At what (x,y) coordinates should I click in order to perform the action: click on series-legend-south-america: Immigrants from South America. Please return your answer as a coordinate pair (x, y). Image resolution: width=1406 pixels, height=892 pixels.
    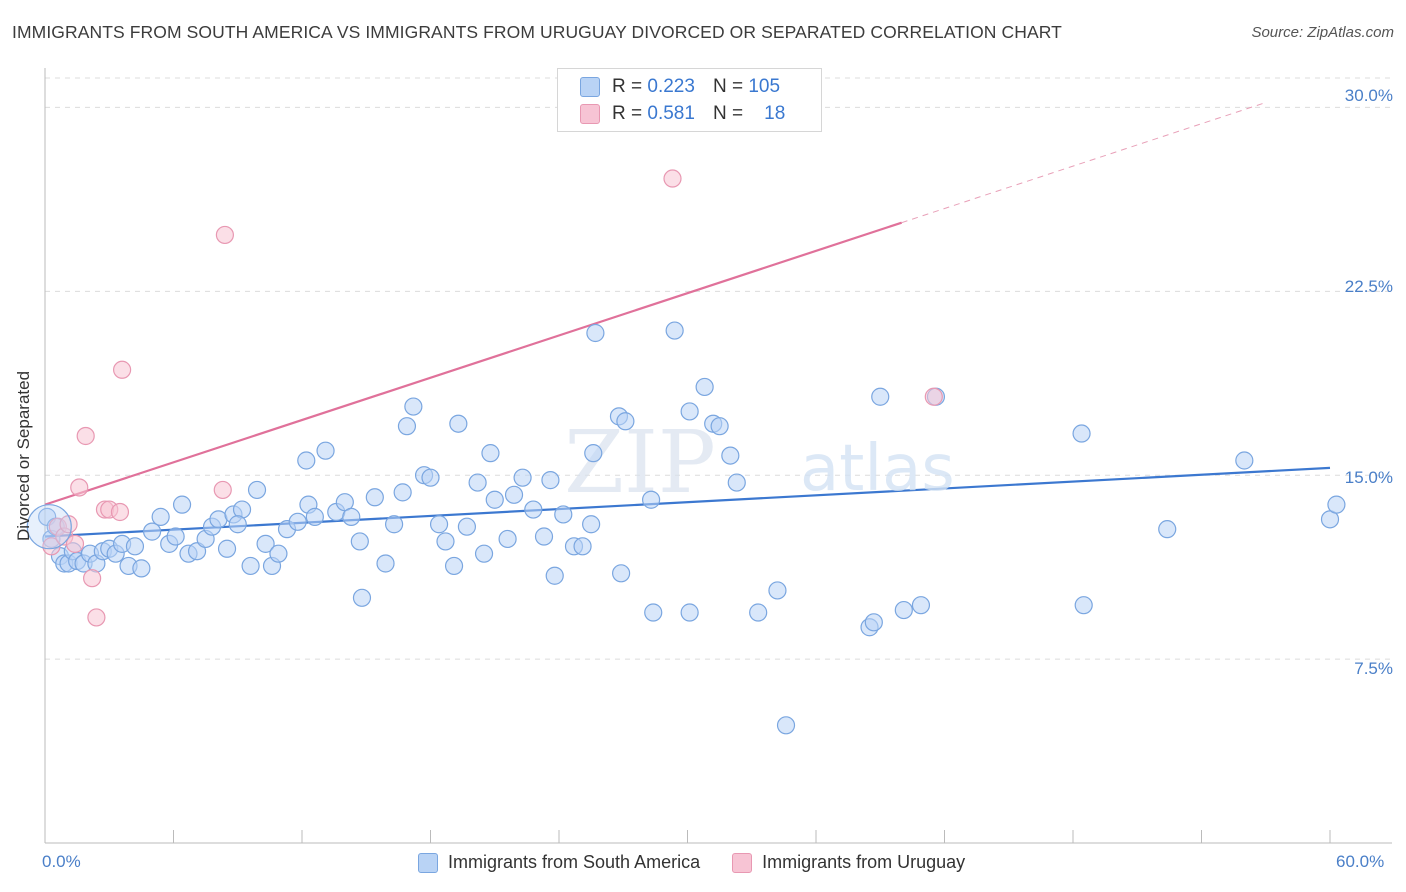
    Looking at the image, I should click on (559, 862).